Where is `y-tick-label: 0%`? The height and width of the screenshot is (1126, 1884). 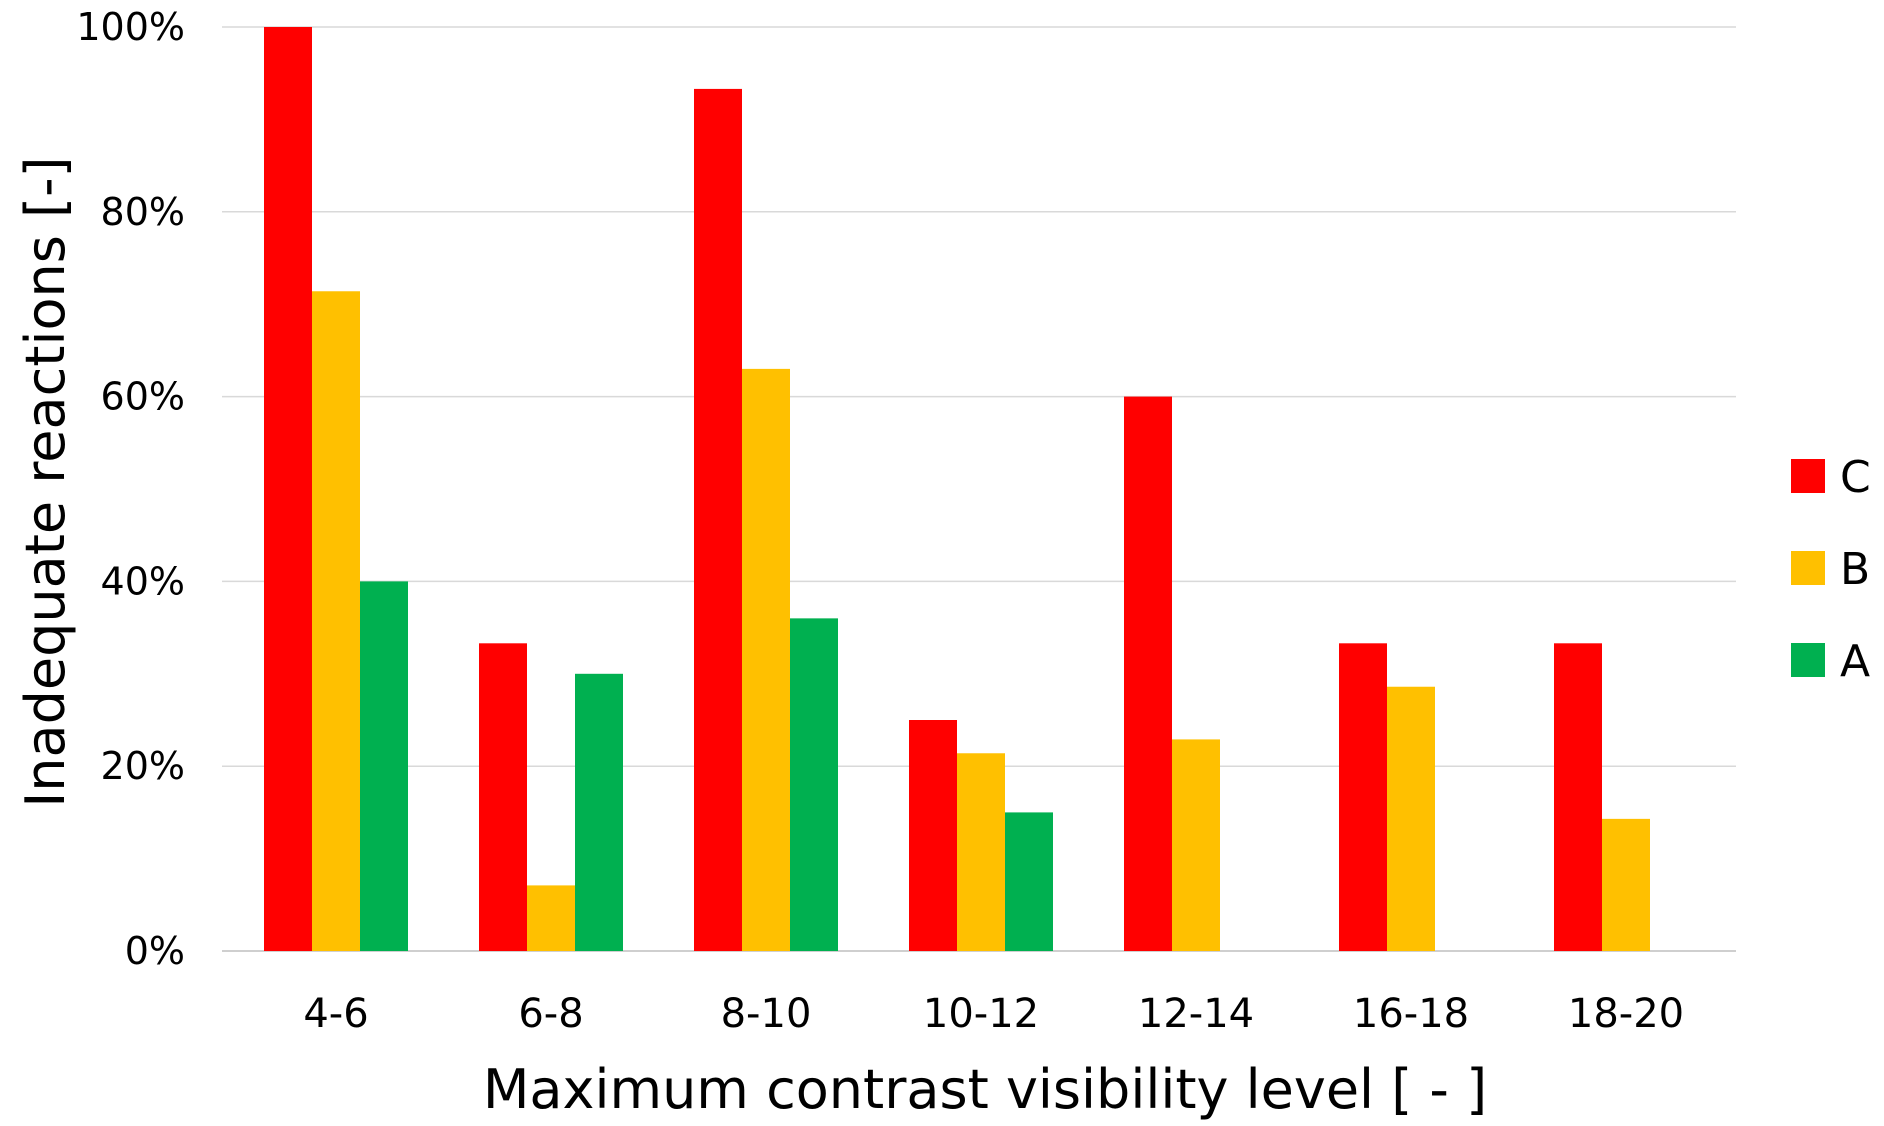 y-tick-label: 0% is located at coordinates (155, 951).